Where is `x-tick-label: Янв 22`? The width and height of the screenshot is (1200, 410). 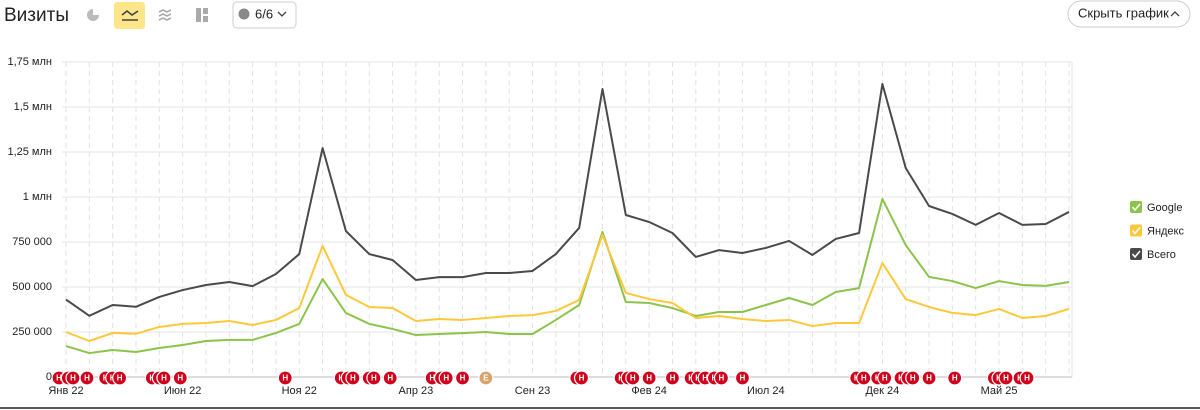
x-tick-label: Янв 22 is located at coordinates (65, 391).